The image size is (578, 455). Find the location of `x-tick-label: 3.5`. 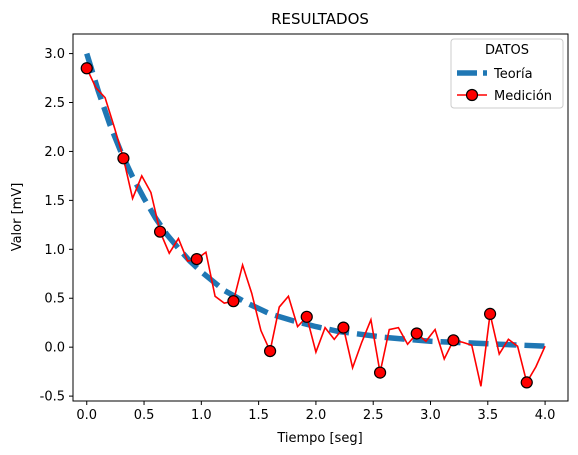

x-tick-label: 3.5 is located at coordinates (487, 415).